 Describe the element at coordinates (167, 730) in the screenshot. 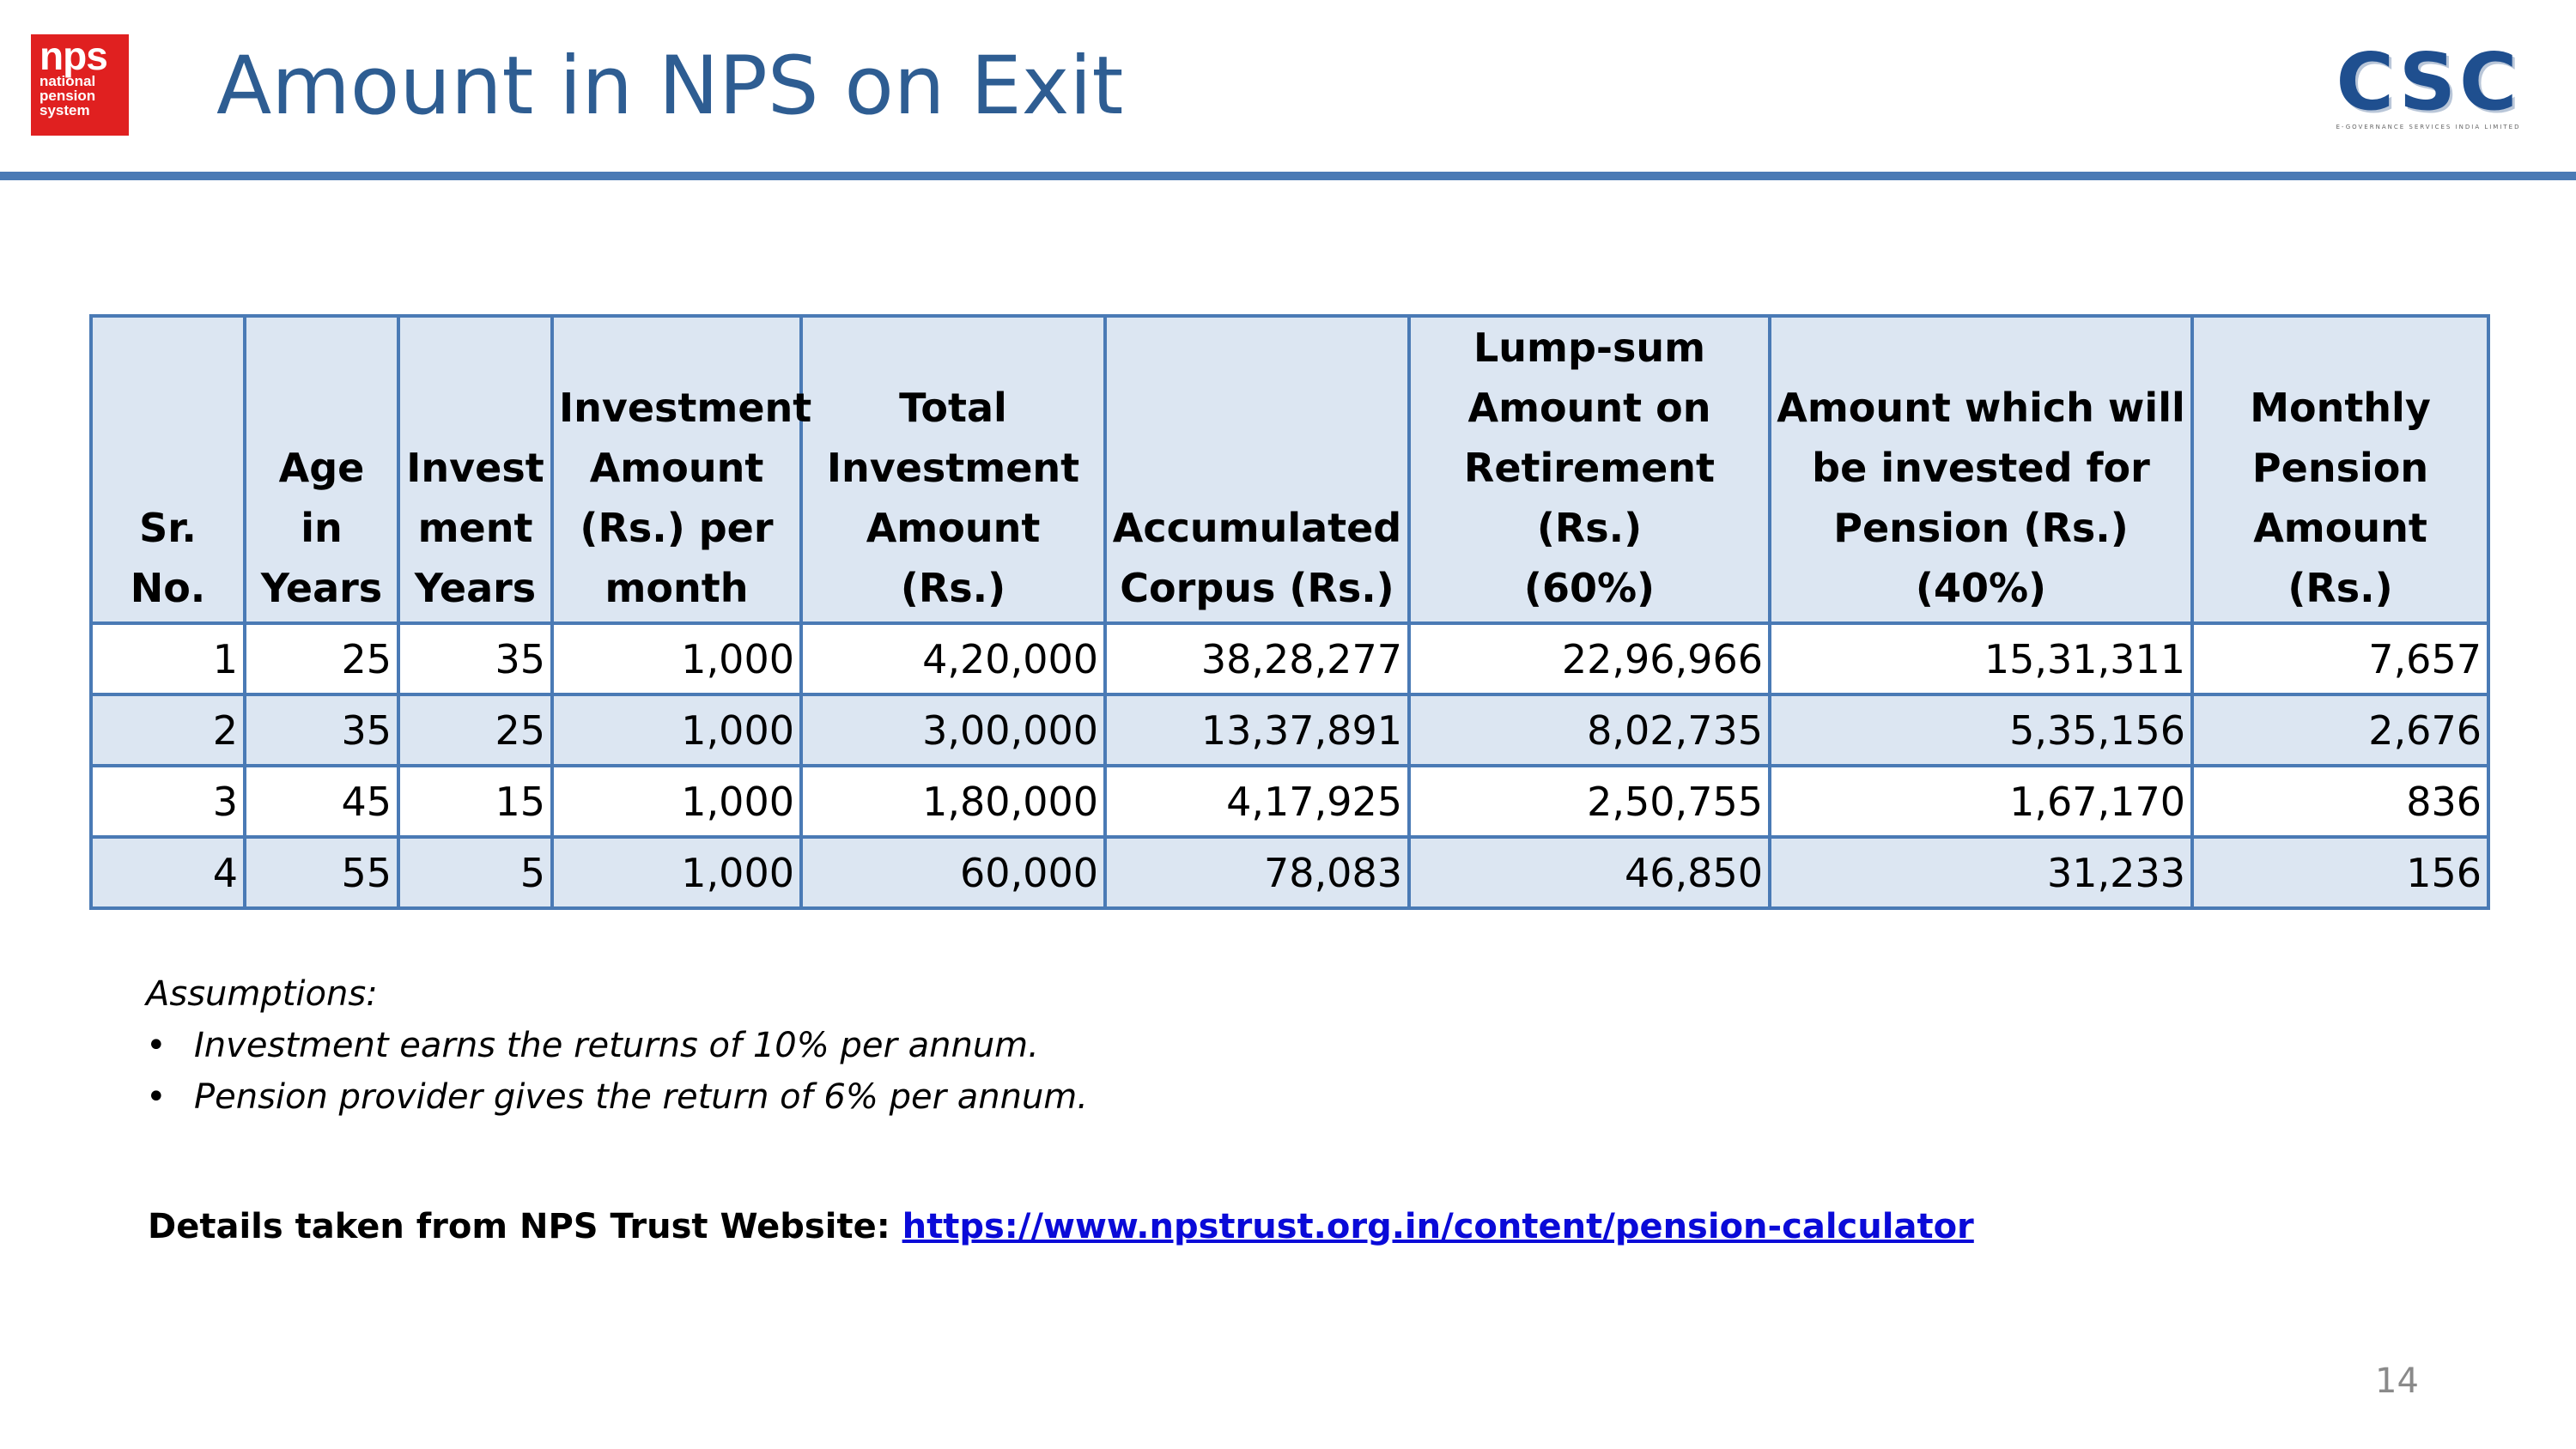

I see `cell-sr-no: 2` at that location.